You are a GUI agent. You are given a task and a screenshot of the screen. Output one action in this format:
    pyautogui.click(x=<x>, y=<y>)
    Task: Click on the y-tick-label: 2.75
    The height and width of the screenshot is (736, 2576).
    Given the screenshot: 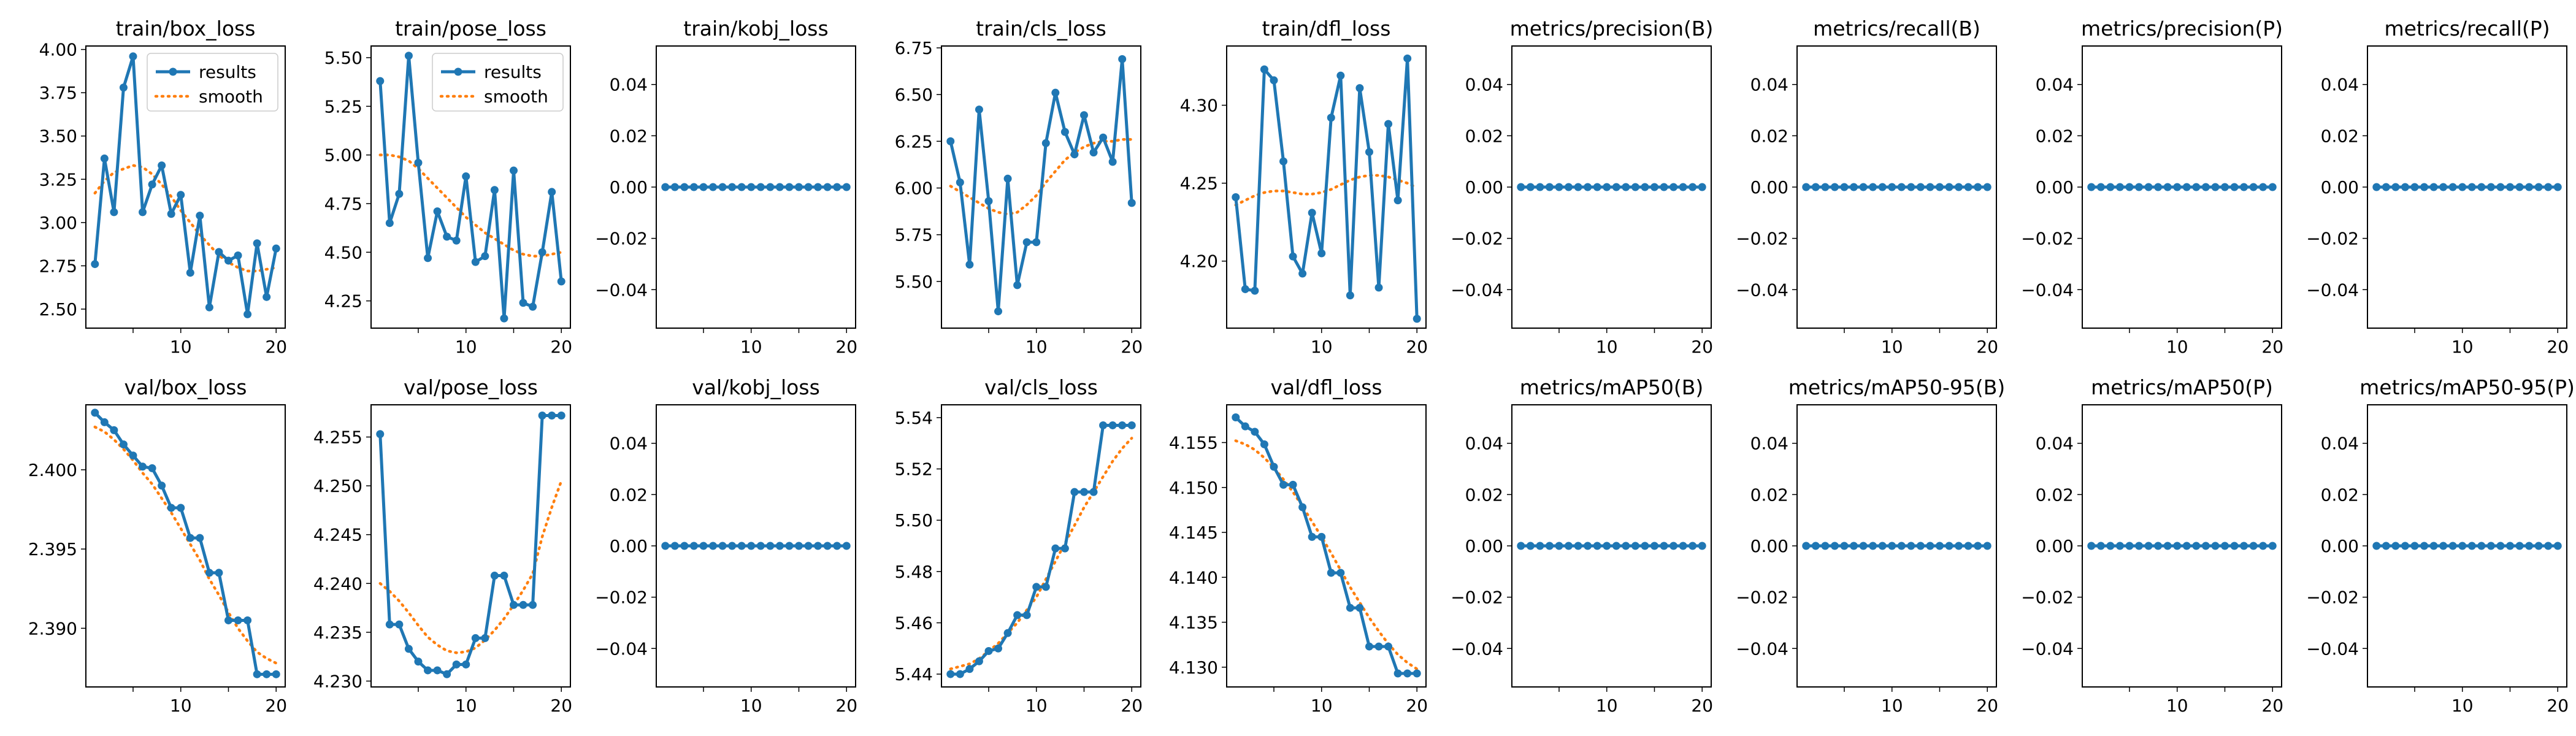 What is the action you would take?
    pyautogui.click(x=58, y=266)
    